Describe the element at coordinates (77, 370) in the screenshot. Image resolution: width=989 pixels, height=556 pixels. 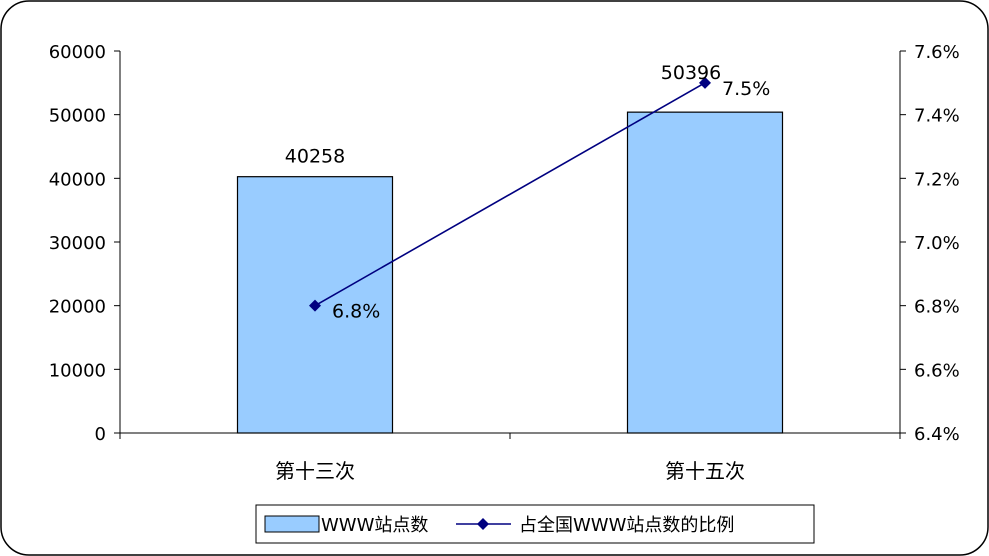
I see `y-left-tick-label: 10000` at that location.